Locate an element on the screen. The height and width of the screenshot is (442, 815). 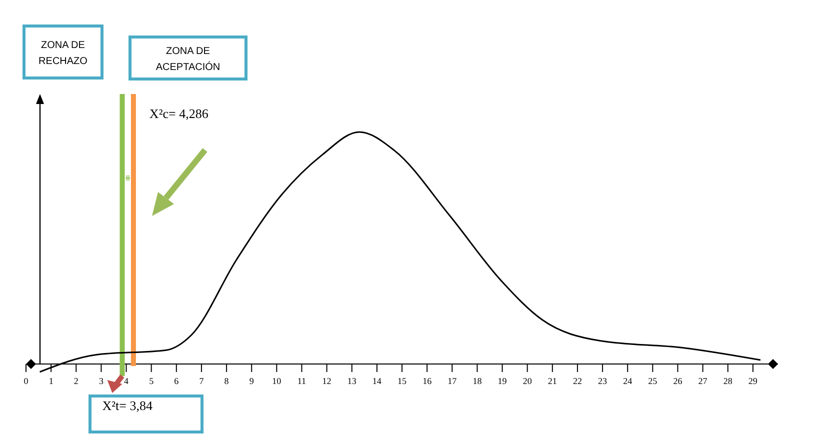
x-tick-label: 19 is located at coordinates (503, 381).